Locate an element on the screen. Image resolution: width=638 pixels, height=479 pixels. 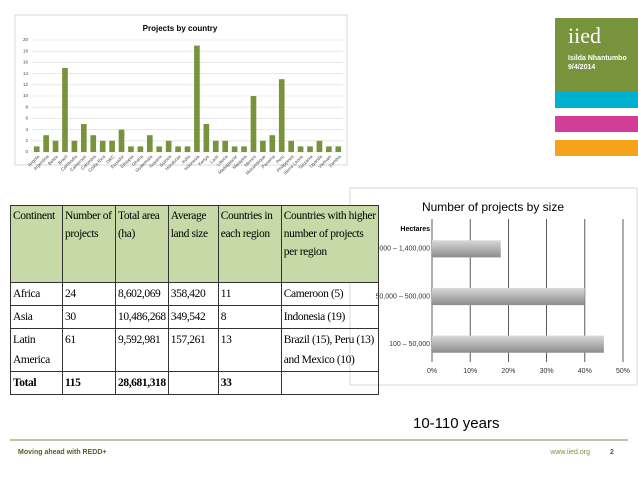
page-number: 2 is located at coordinates (612, 452).